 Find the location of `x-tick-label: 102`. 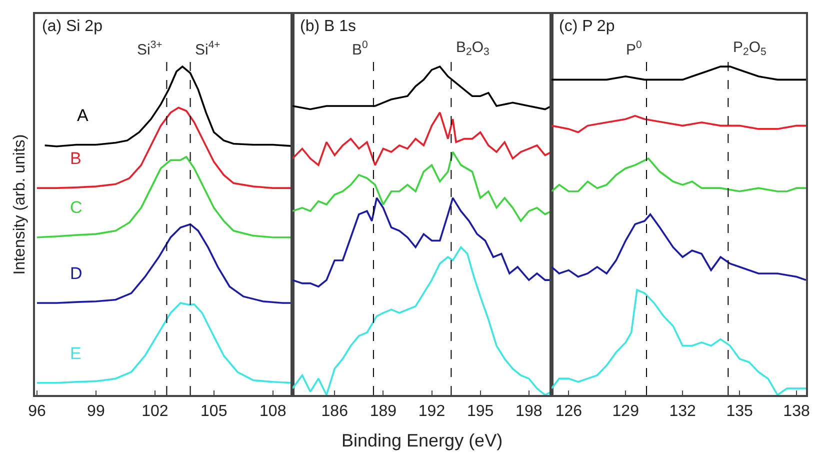

x-tick-label: 102 is located at coordinates (155, 411).